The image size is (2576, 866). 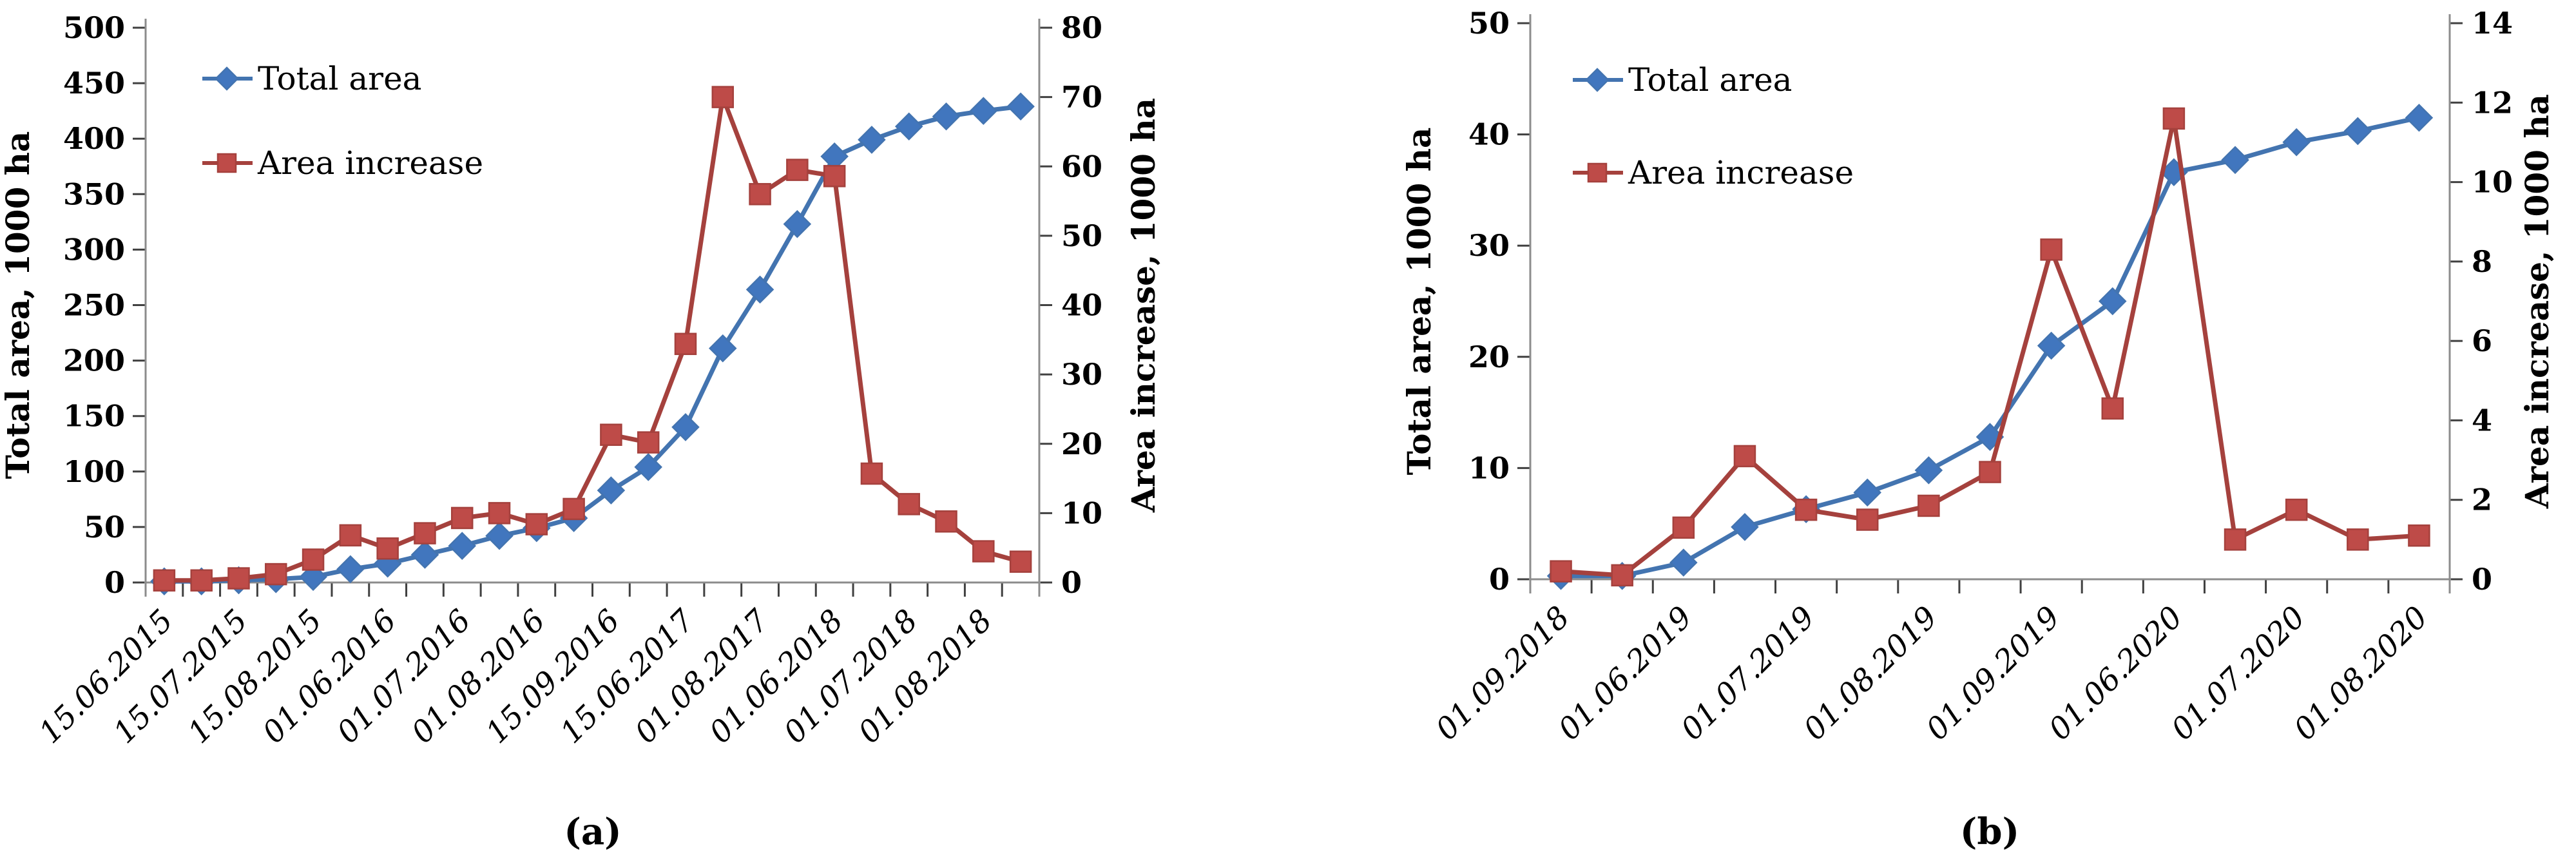 What do you see at coordinates (593, 832) in the screenshot?
I see `caption-a: (a)` at bounding box center [593, 832].